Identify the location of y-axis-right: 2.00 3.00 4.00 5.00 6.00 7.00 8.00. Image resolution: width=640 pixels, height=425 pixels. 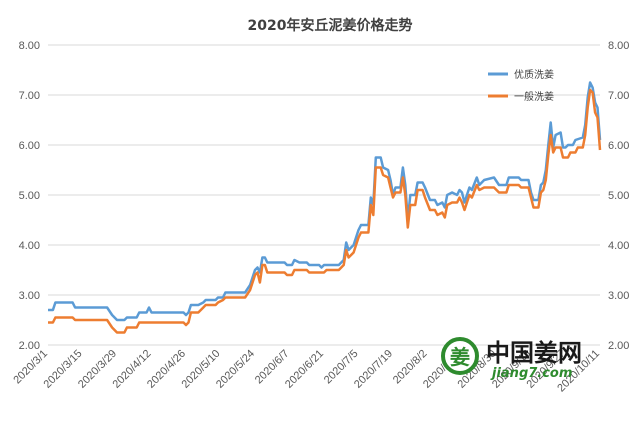
(618, 196).